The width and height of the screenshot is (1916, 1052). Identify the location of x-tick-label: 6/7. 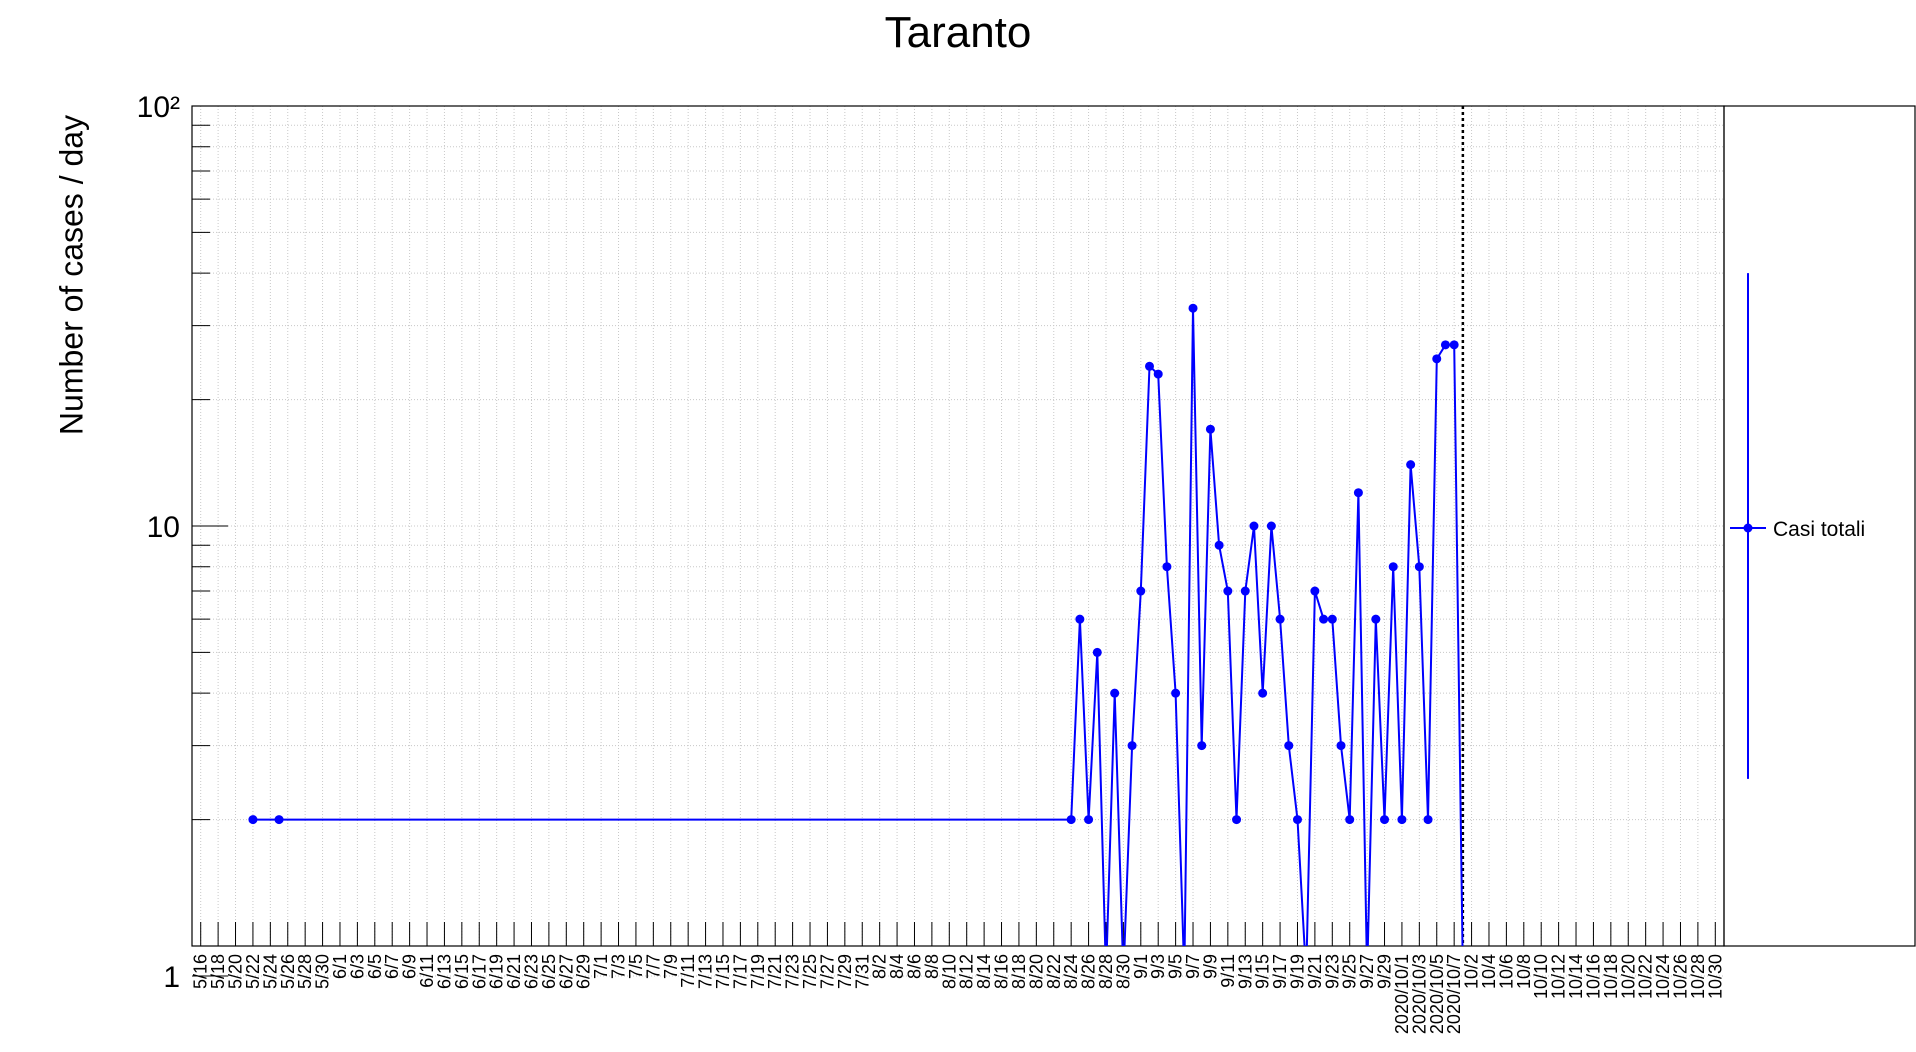
(392, 966).